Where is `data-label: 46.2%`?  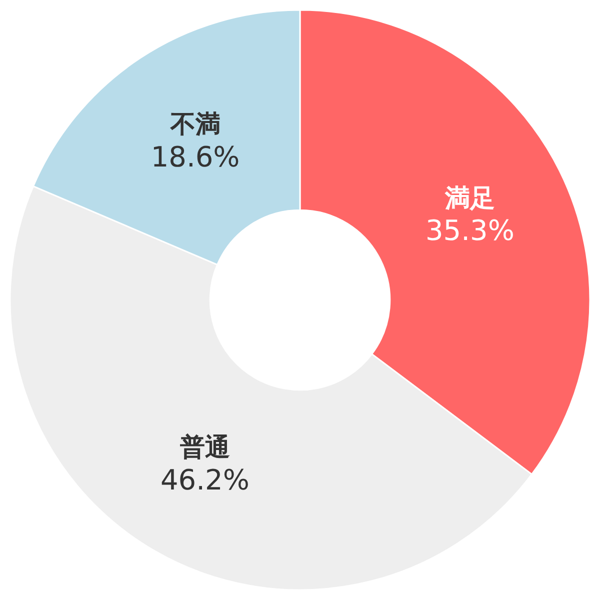
data-label: 46.2% is located at coordinates (205, 479).